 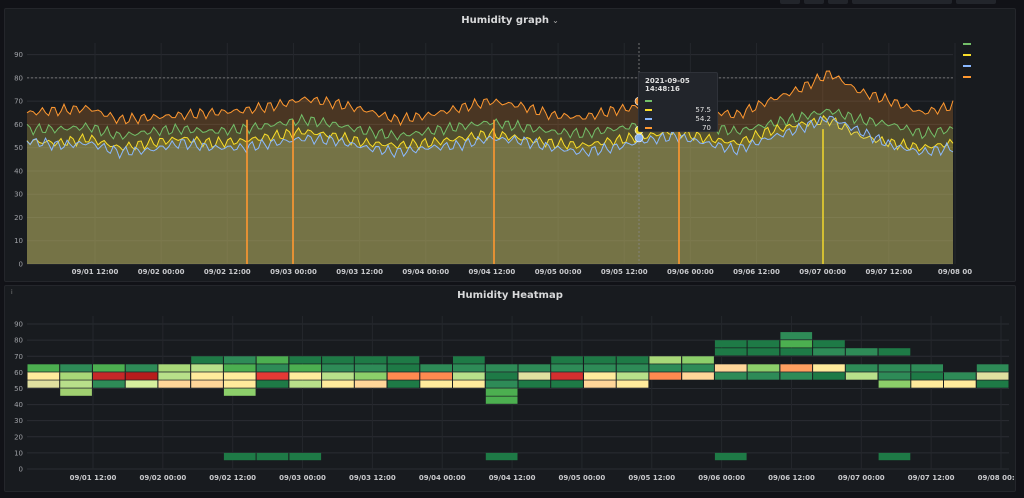 What do you see at coordinates (678, 109) in the screenshot?
I see `tooltip-row: 57.5` at bounding box center [678, 109].